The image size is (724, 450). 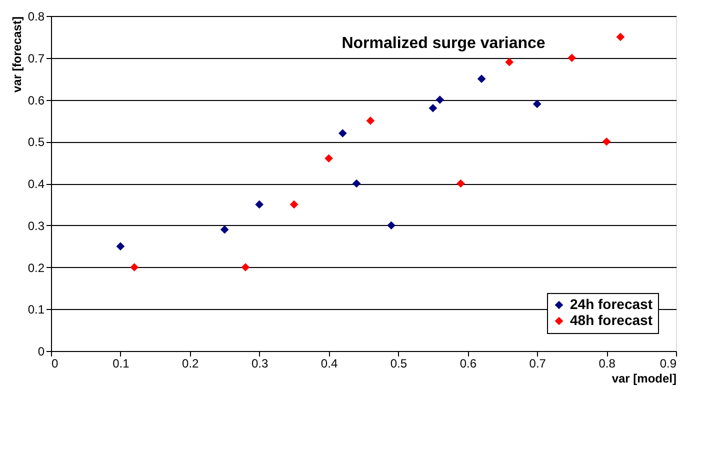 I want to click on x-tick-label: 0.4, so click(x=329, y=363).